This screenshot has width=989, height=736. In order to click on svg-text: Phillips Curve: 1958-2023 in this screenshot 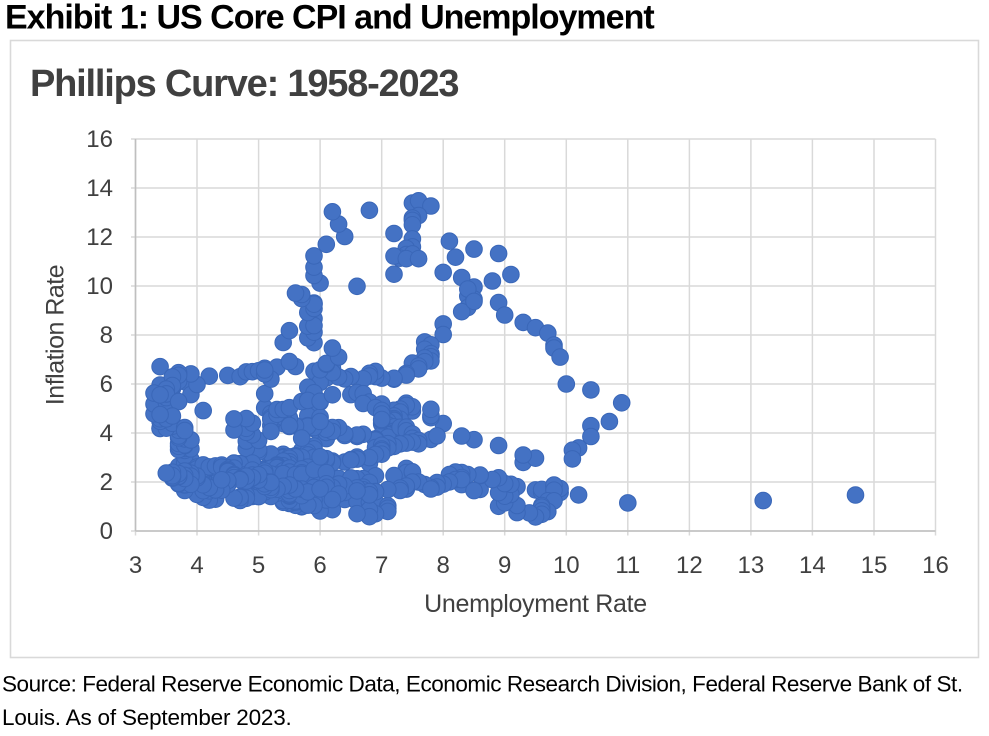, I will do `click(244, 84)`.